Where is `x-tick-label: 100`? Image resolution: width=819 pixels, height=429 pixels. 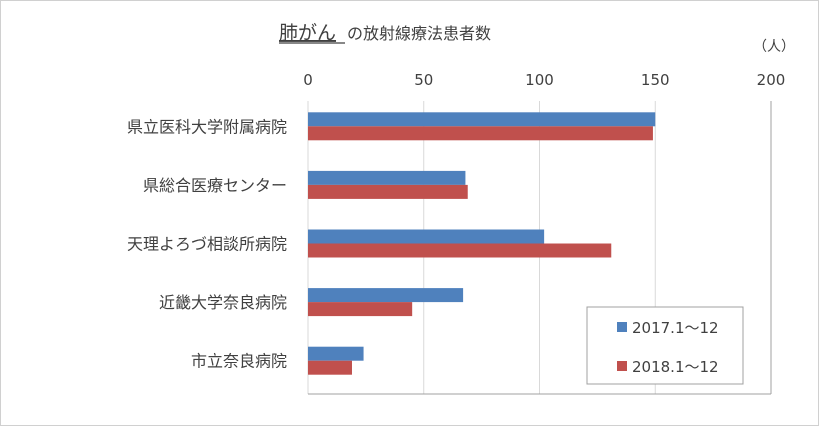
x-tick-label: 100 is located at coordinates (539, 80).